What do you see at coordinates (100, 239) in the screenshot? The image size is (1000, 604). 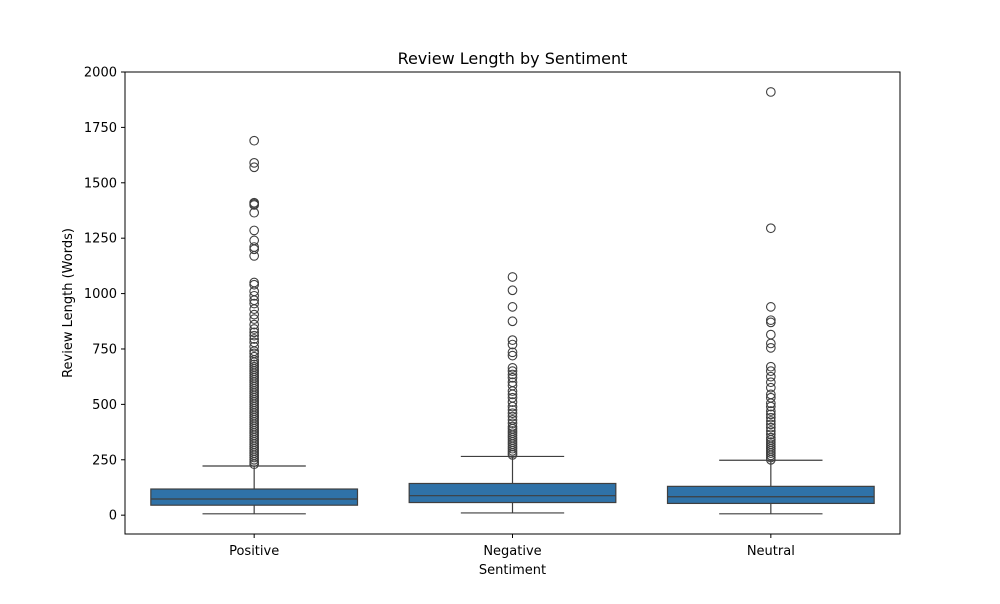 I see `y-tick-label: 1250` at bounding box center [100, 239].